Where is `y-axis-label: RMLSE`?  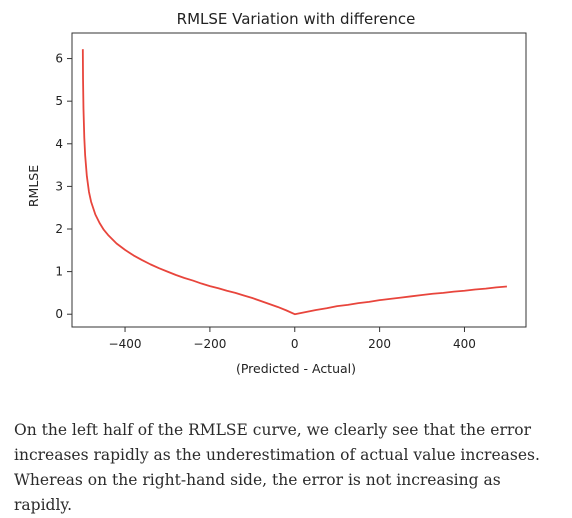 y-axis-label: RMLSE is located at coordinates (33, 186).